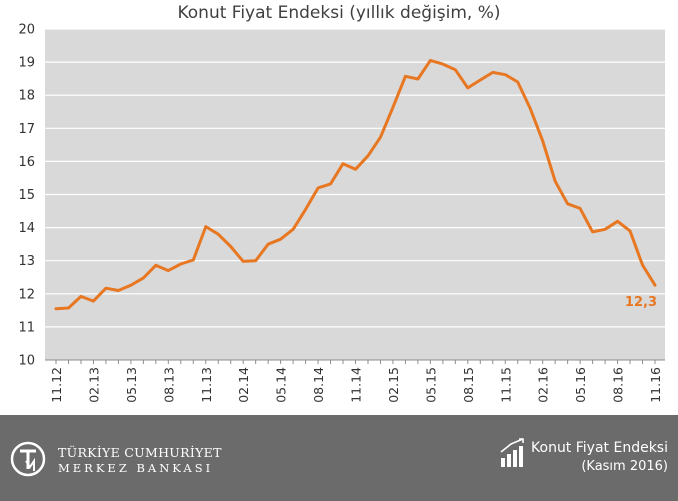  Describe the element at coordinates (28, 459) in the screenshot. I see `tcmb-logo-icon` at that location.